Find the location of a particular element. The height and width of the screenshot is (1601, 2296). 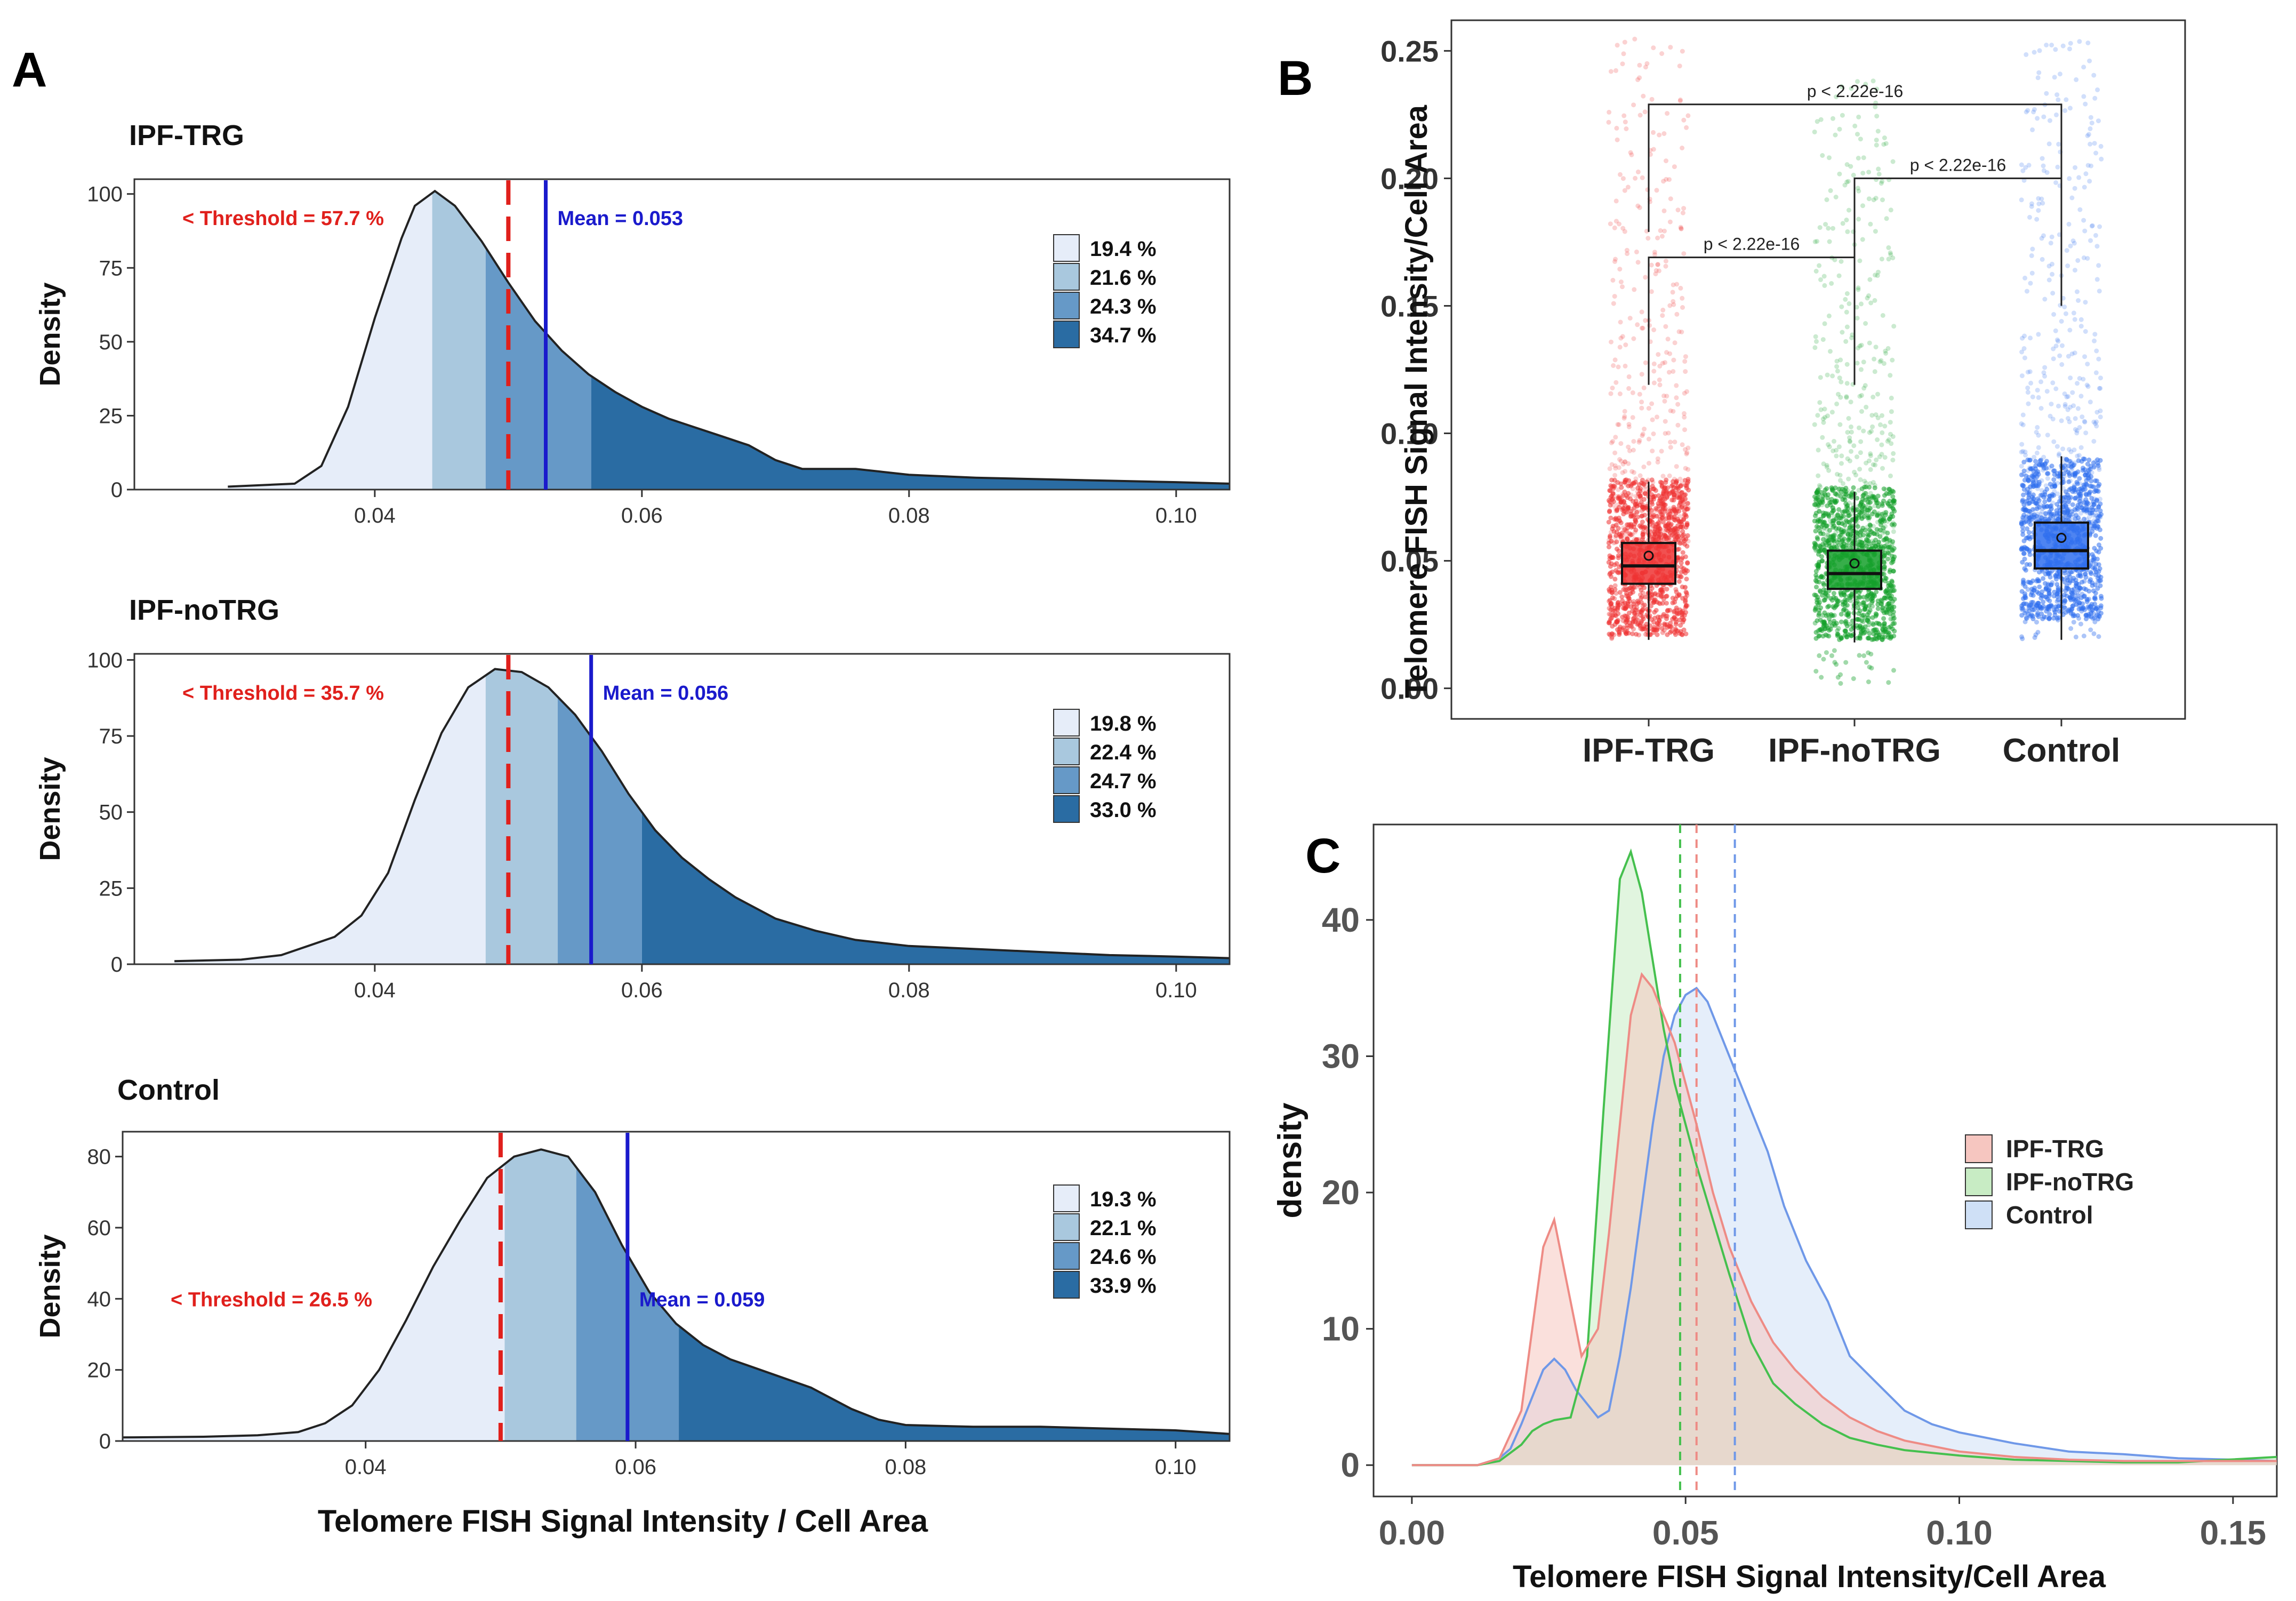

legend-swatch is located at coordinates (1066, 335).